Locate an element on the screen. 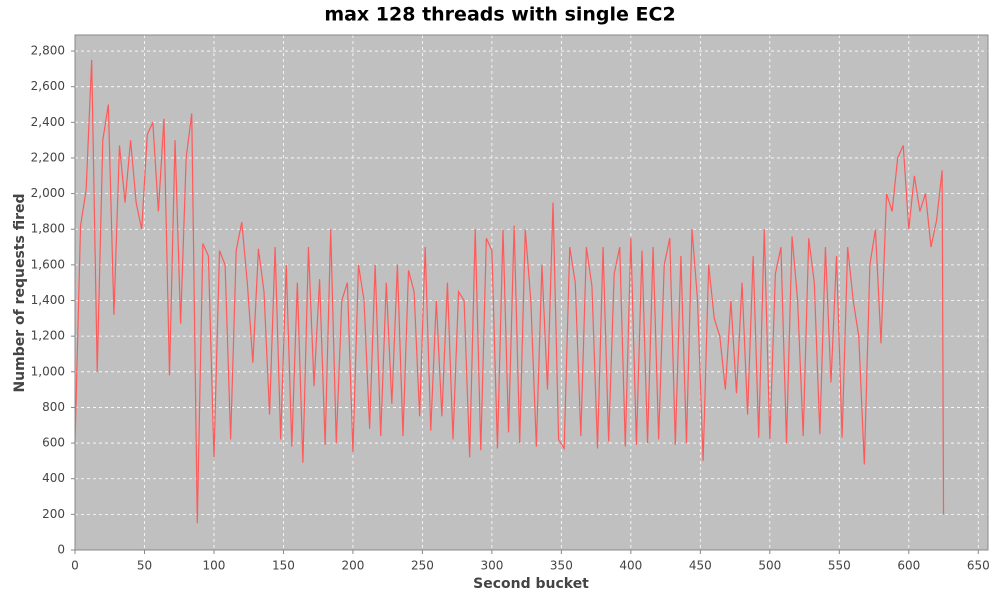  x-tick-label: 400 is located at coordinates (630, 566).